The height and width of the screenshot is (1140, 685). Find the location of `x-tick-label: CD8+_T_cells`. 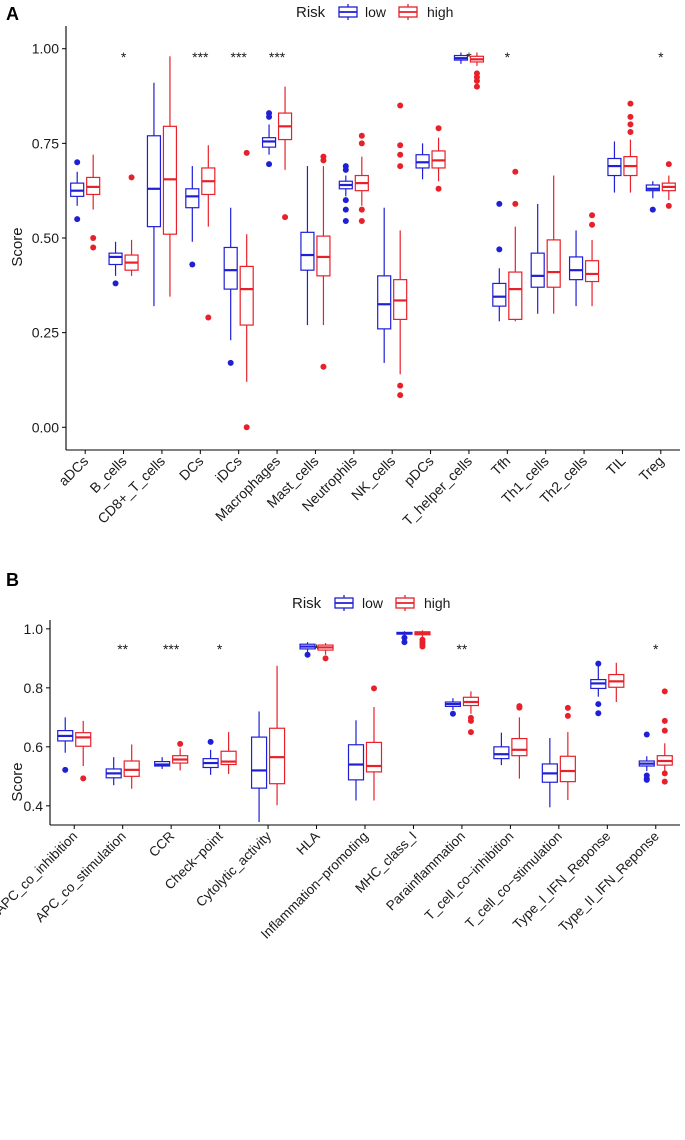

x-tick-label: CD8+_T_cells is located at coordinates (131, 490).